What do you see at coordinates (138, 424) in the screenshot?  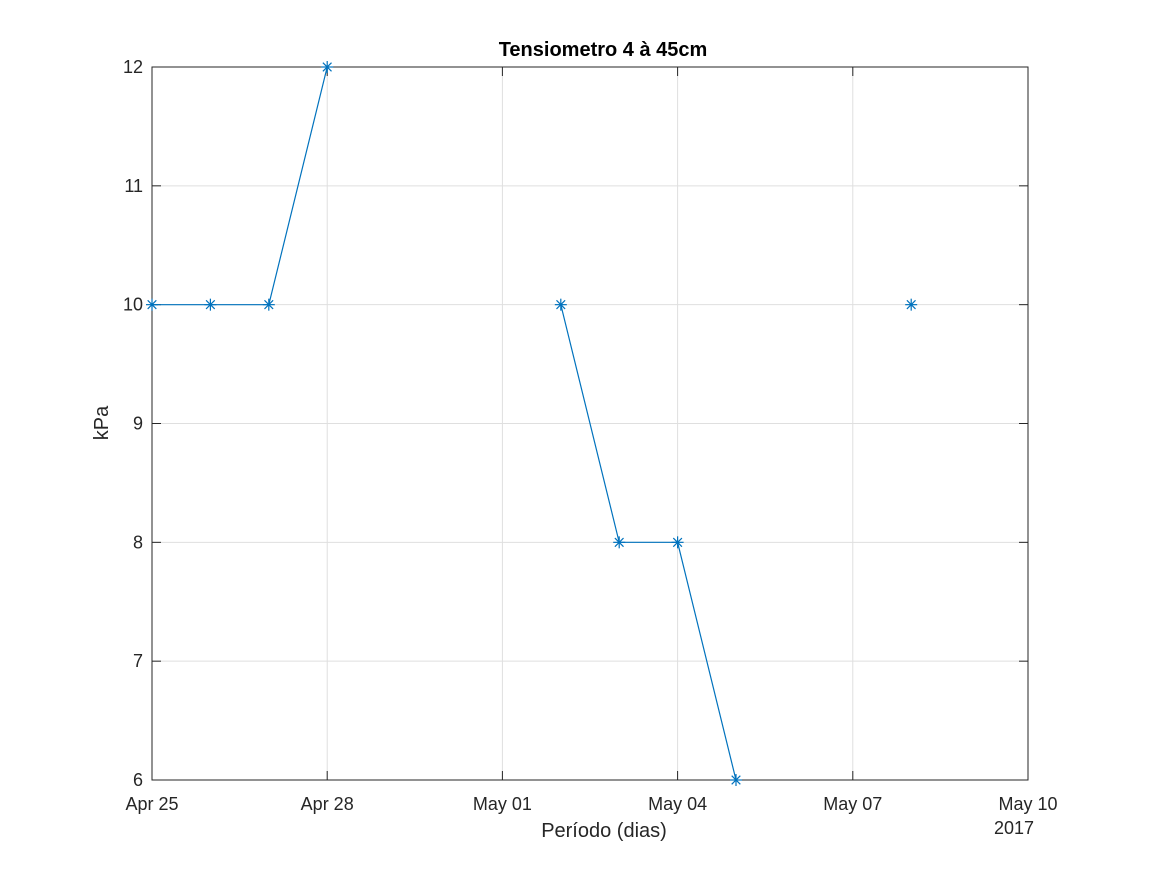 I see `y-tick-label: 9` at bounding box center [138, 424].